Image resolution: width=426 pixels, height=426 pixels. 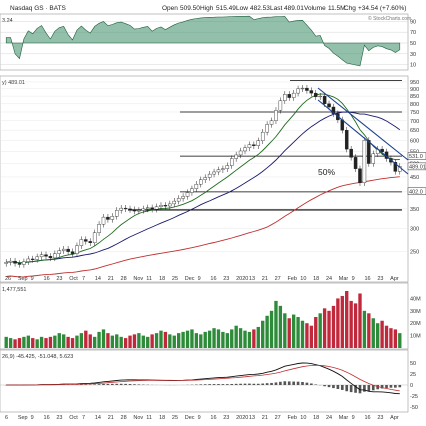 I want to click on low-label: Low, so click(x=242, y=8).